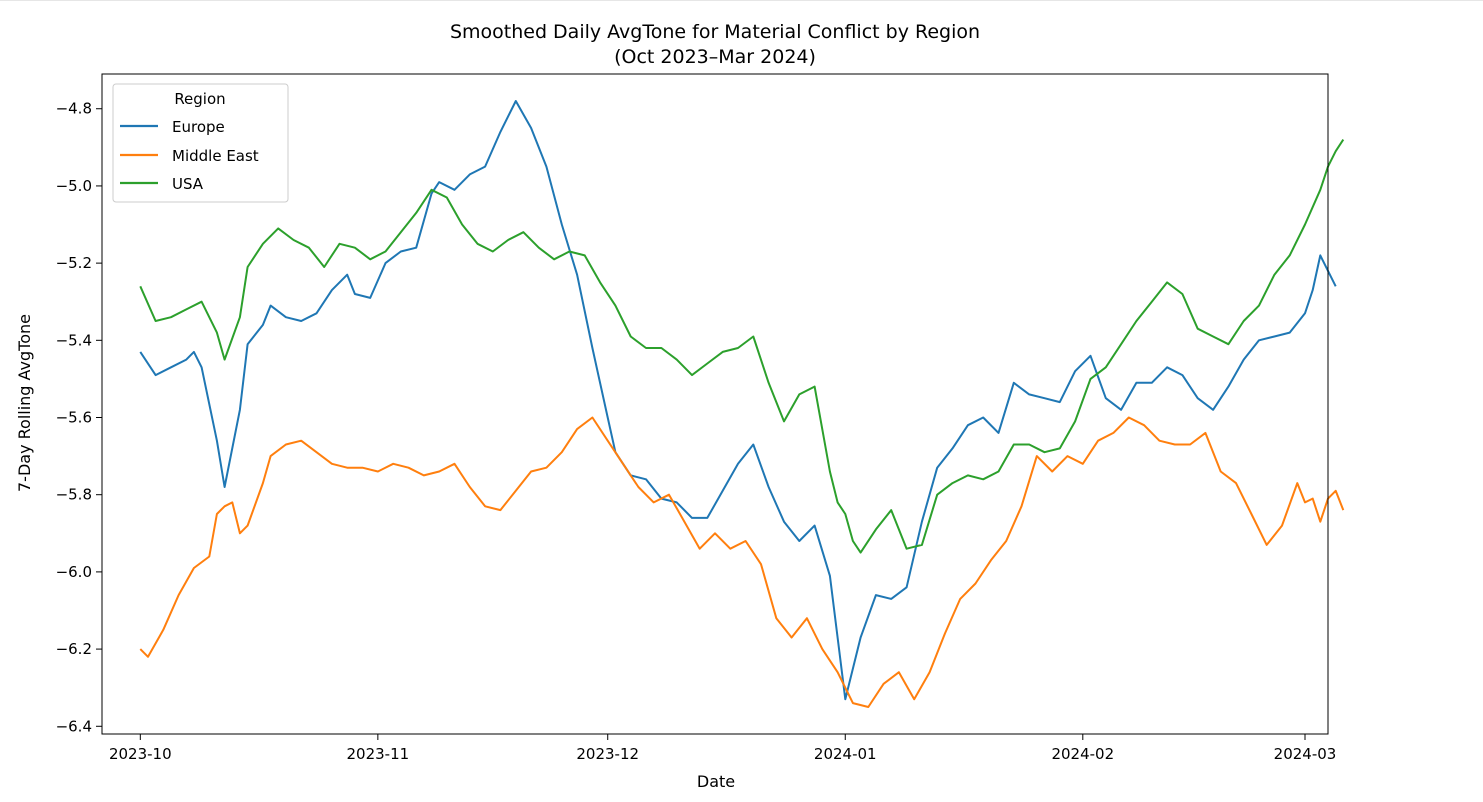 The height and width of the screenshot is (802, 1483). I want to click on x-tick-label: 2024-01, so click(845, 754).